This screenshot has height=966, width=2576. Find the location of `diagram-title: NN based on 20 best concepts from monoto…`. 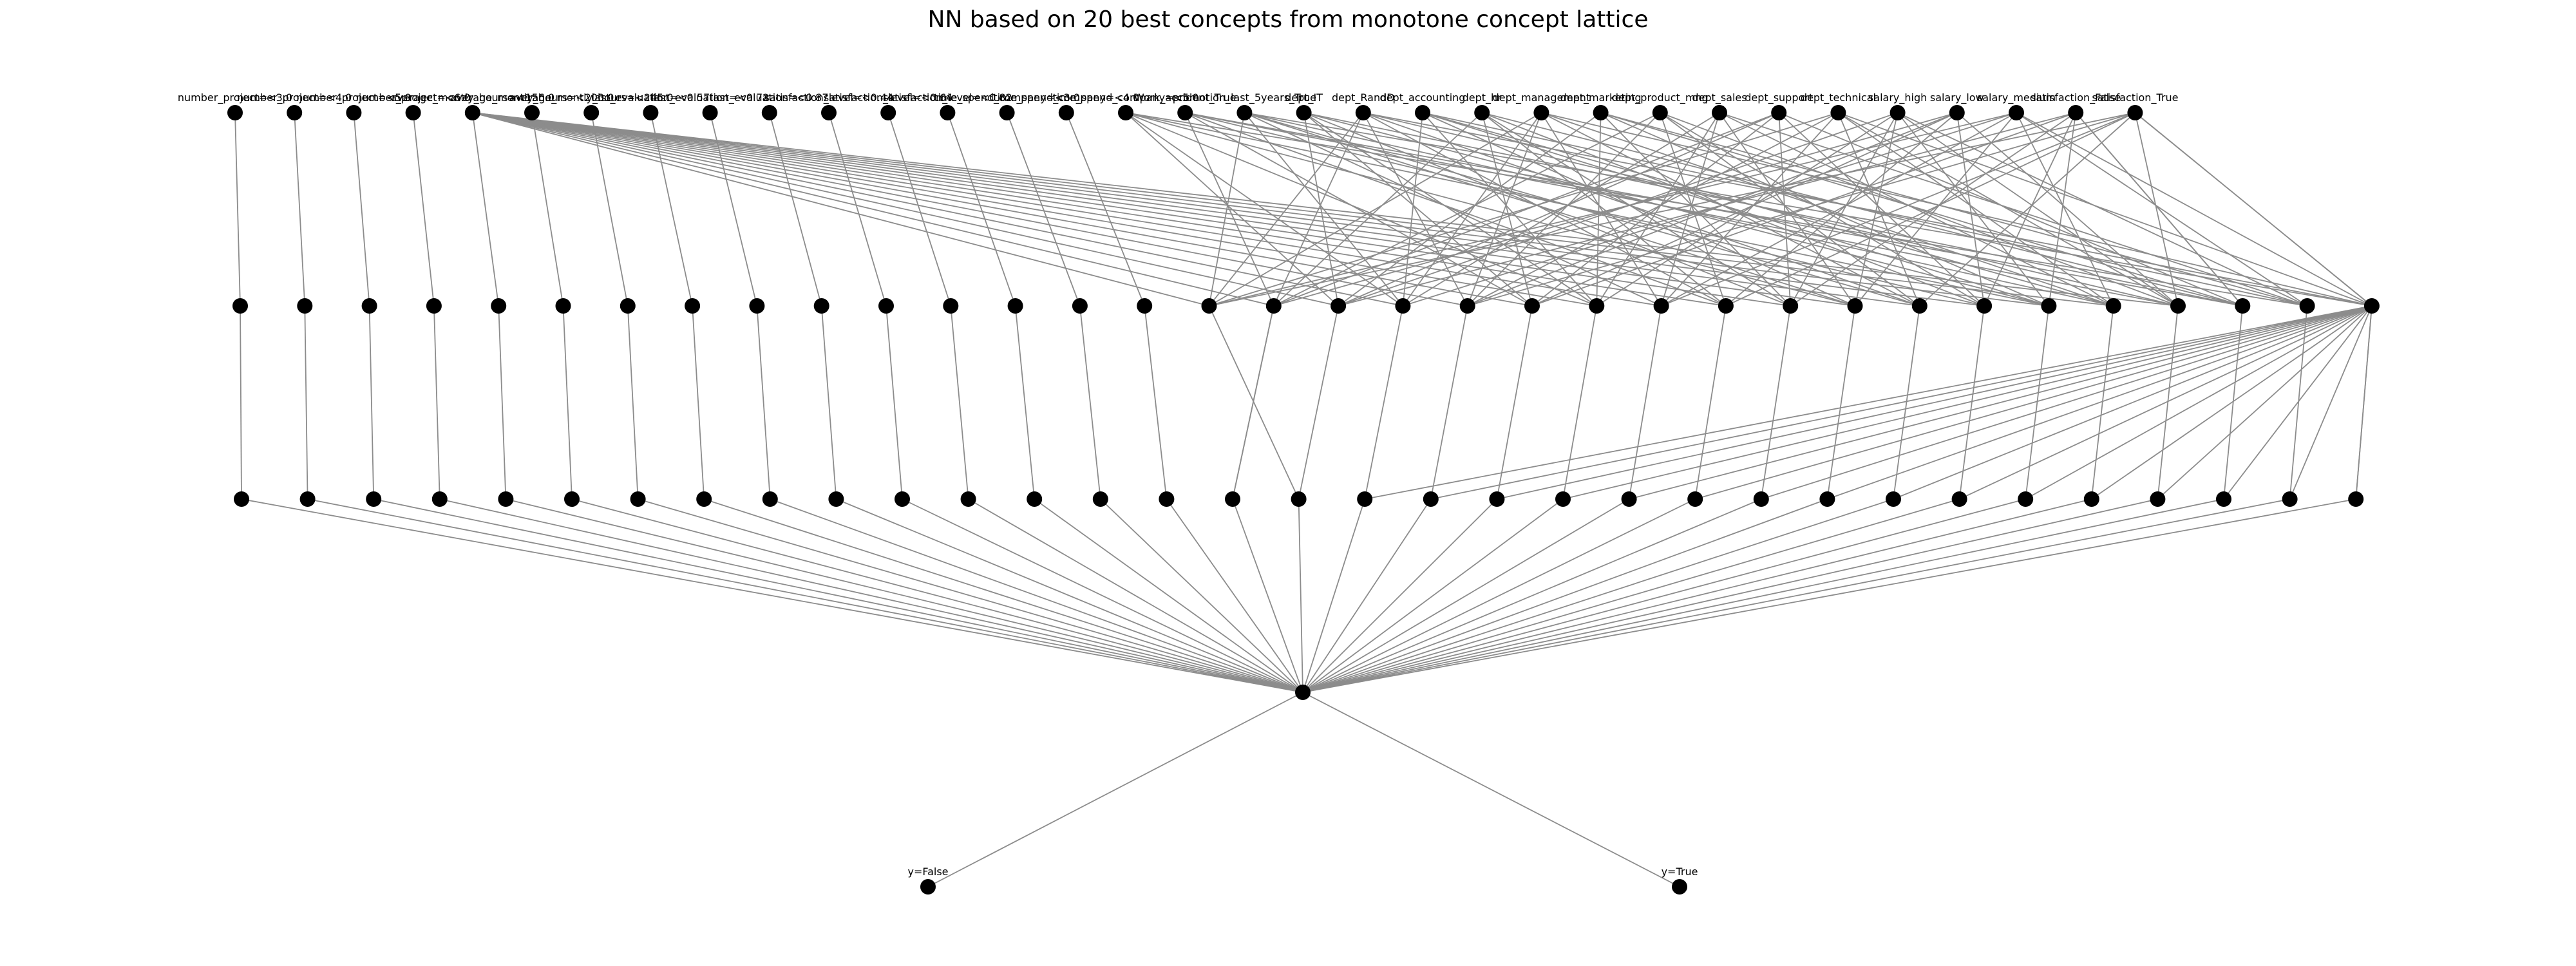

diagram-title: NN based on 20 best concepts from monoto… is located at coordinates (1288, 19).